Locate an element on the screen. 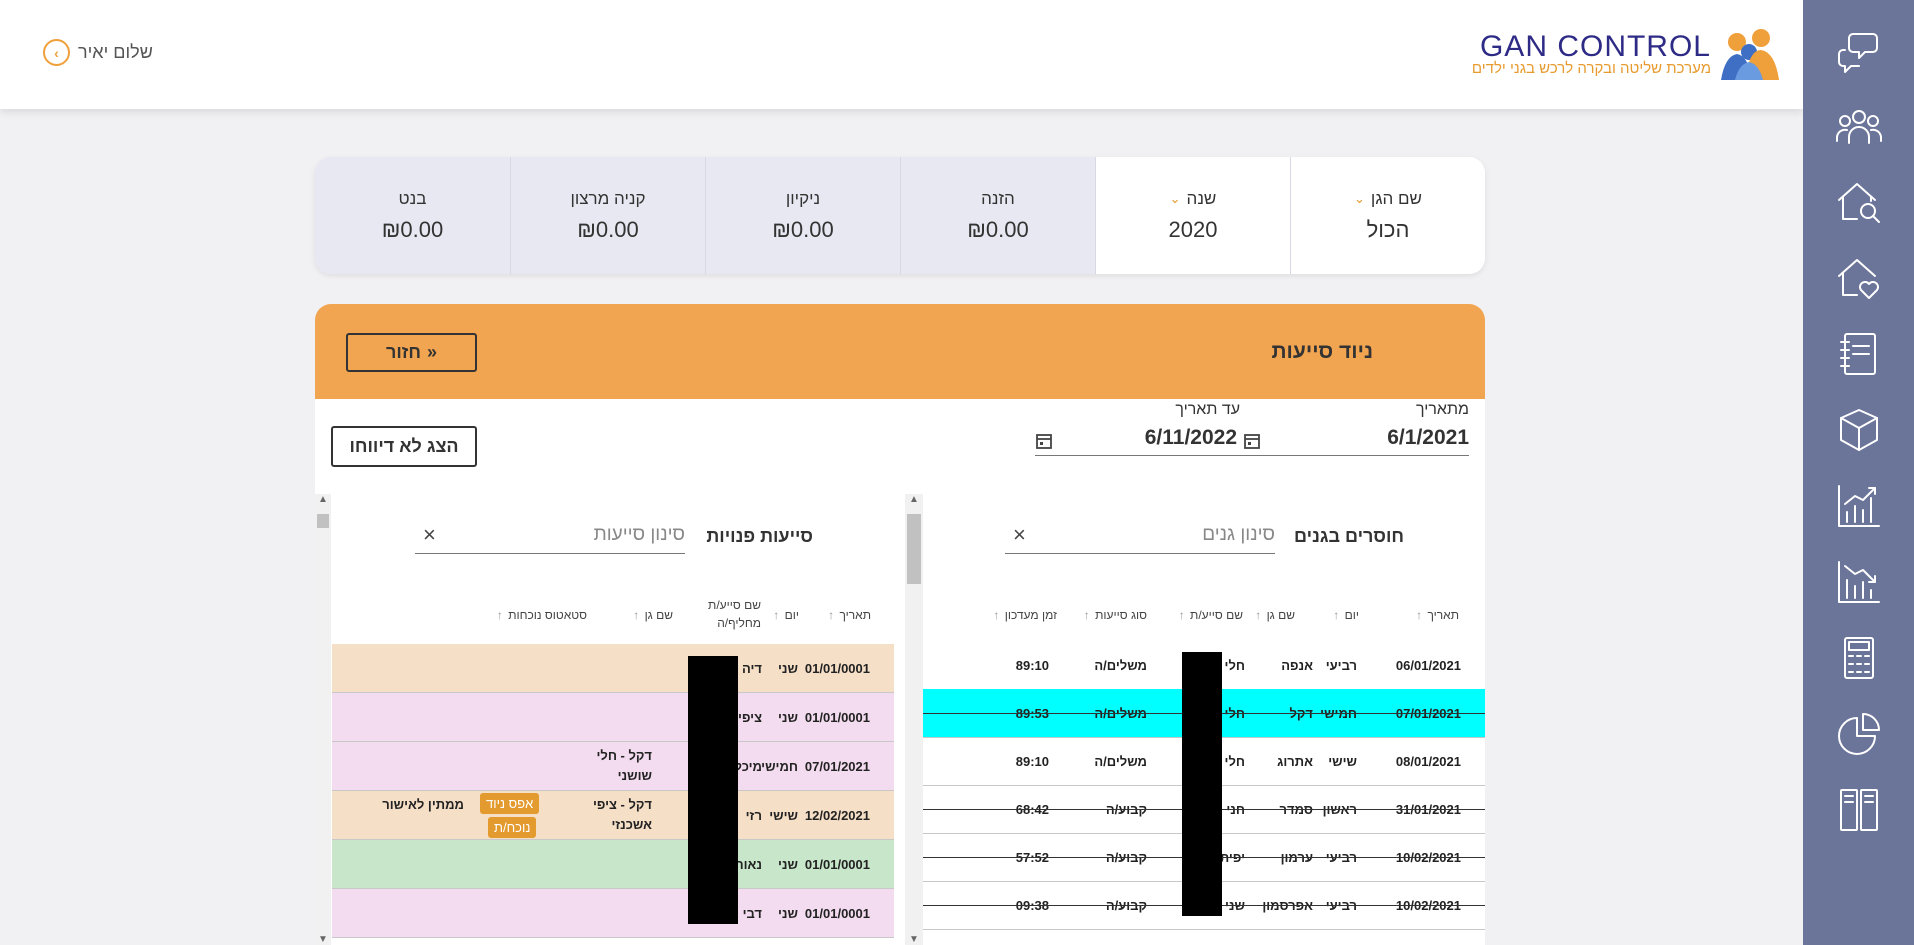  from-date-label: מתאריך is located at coordinates (1442, 409).